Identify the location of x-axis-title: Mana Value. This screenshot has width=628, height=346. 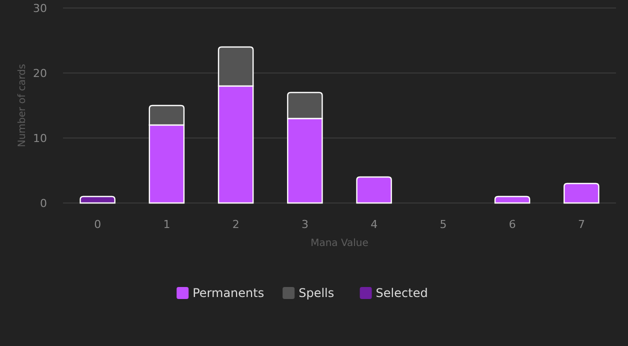
(339, 243).